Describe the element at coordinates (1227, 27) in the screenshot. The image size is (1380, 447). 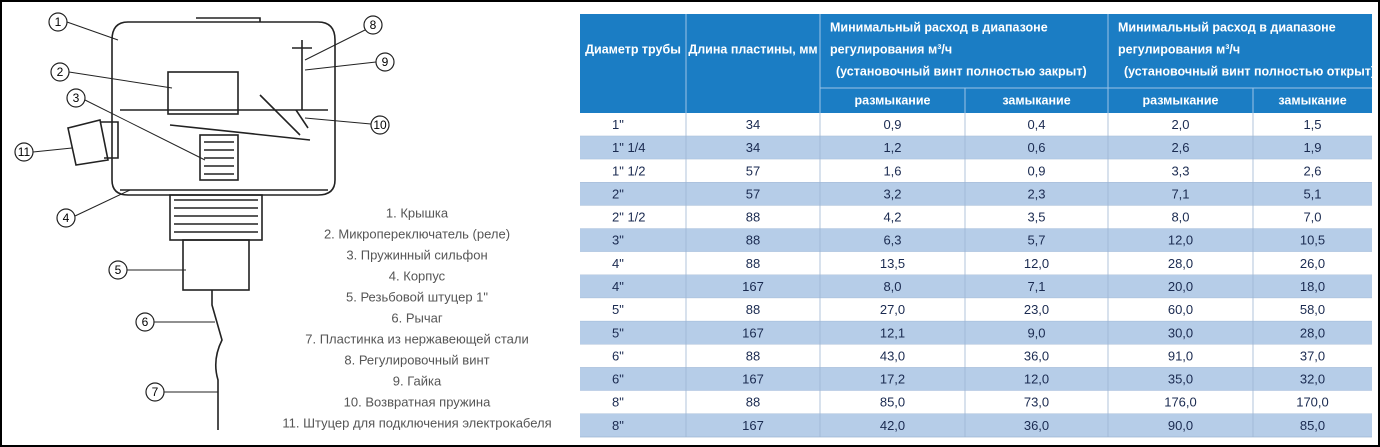
I see `header-cell: Минимальный расход в диапазоне` at that location.